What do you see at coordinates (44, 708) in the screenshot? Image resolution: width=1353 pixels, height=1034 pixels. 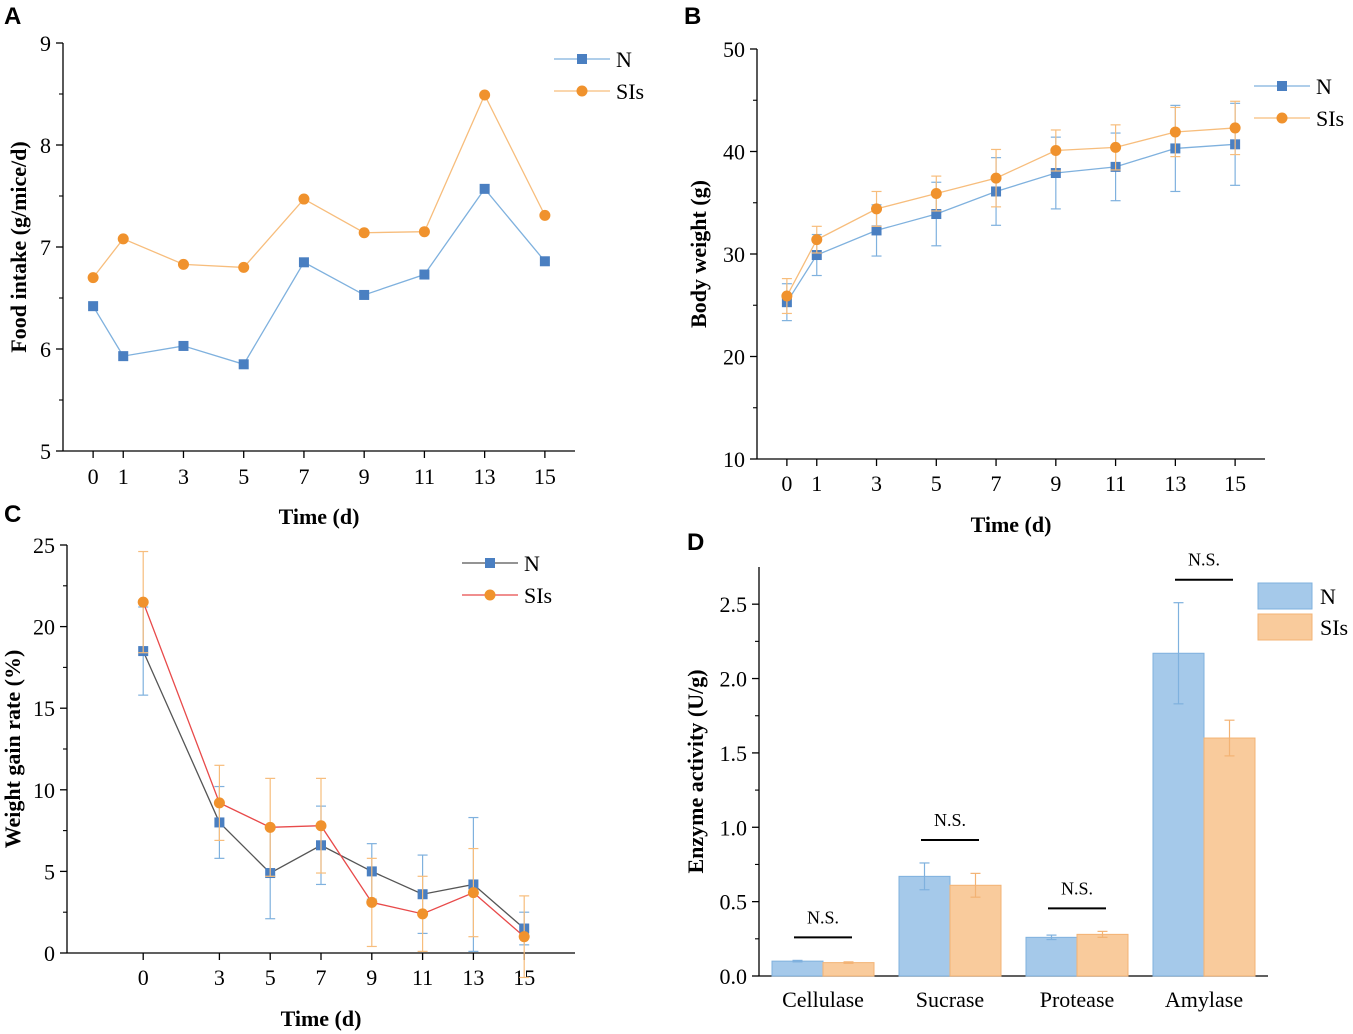 I see `y-tick-label: 15` at bounding box center [44, 708].